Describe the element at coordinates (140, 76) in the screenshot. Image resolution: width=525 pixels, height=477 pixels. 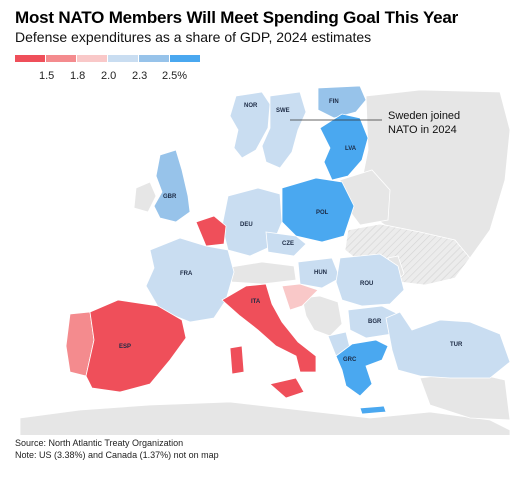
I see `legend-label: 2.3` at that location.